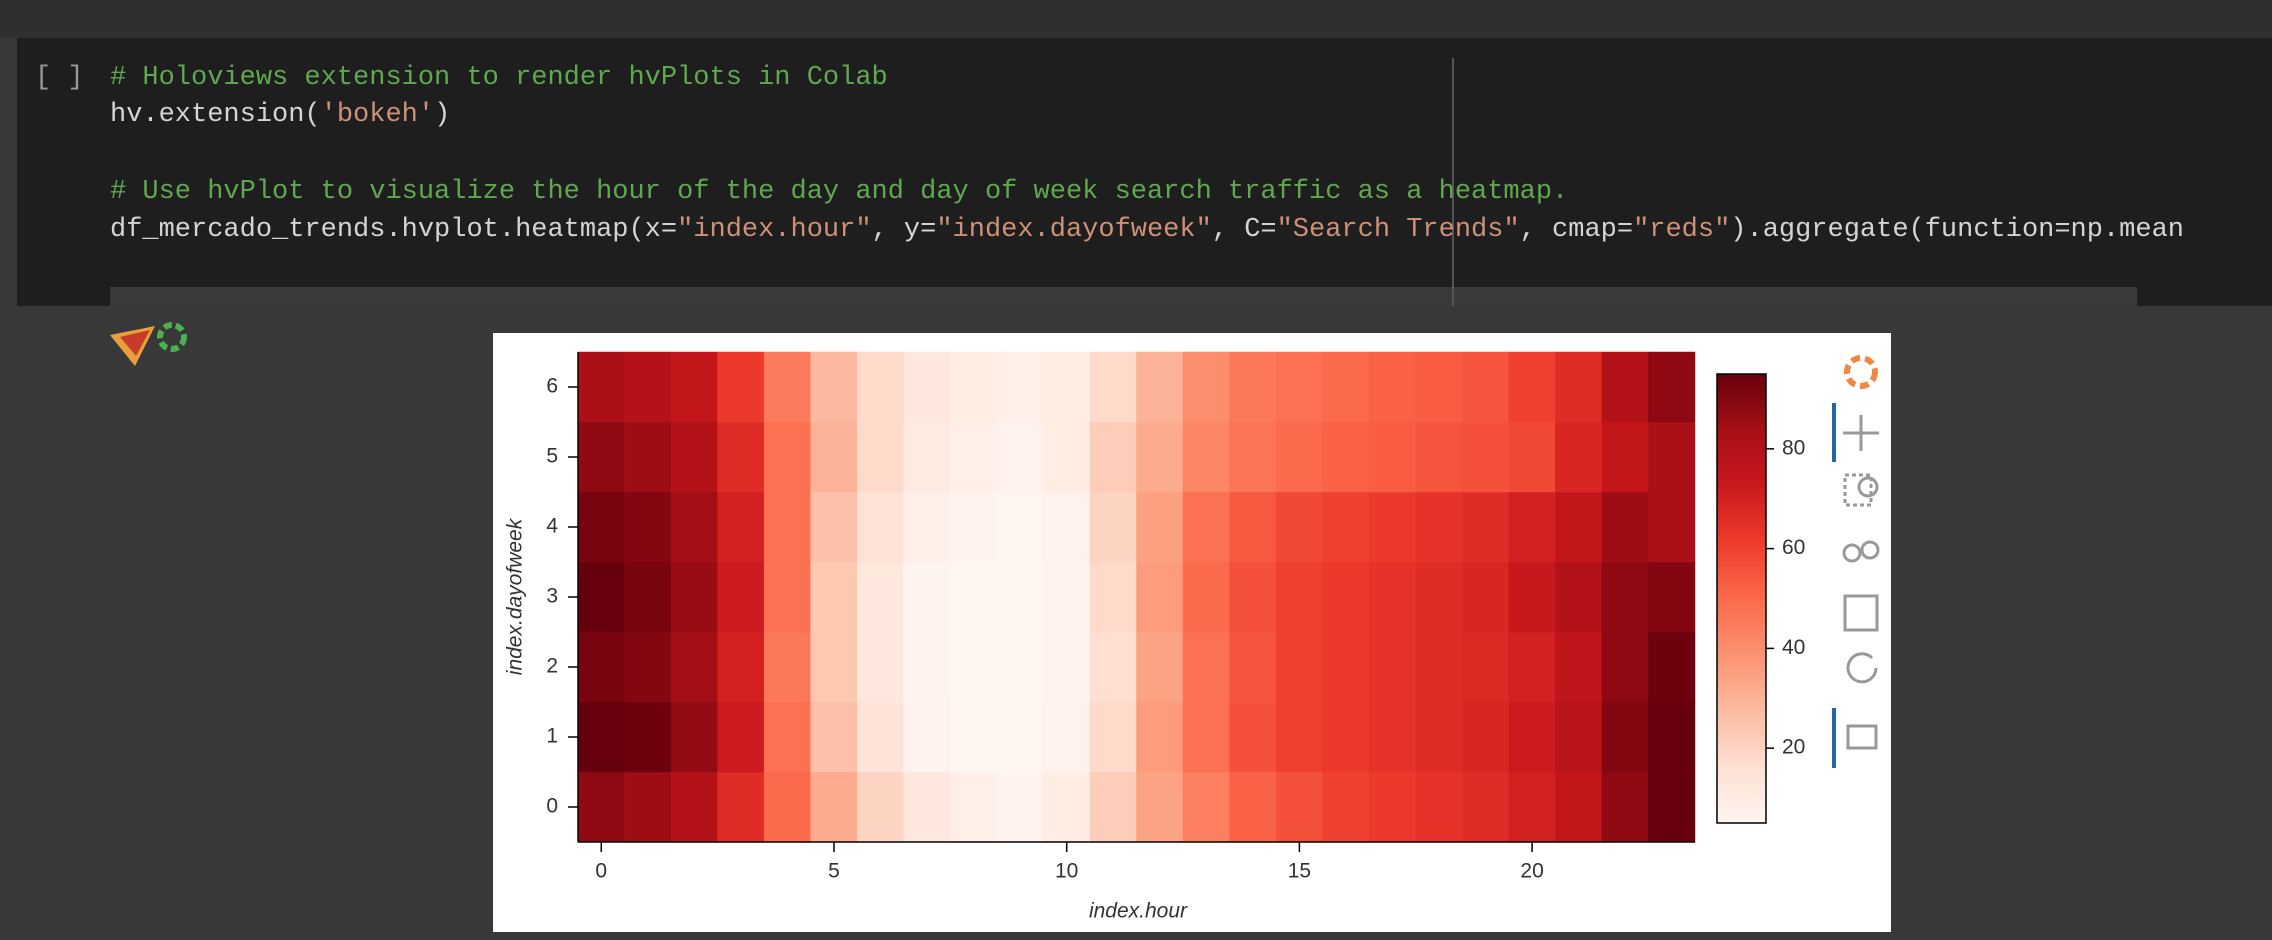 This screenshot has width=2272, height=940. Describe the element at coordinates (1868, 487) in the screenshot. I see `zoom-lens` at that location.